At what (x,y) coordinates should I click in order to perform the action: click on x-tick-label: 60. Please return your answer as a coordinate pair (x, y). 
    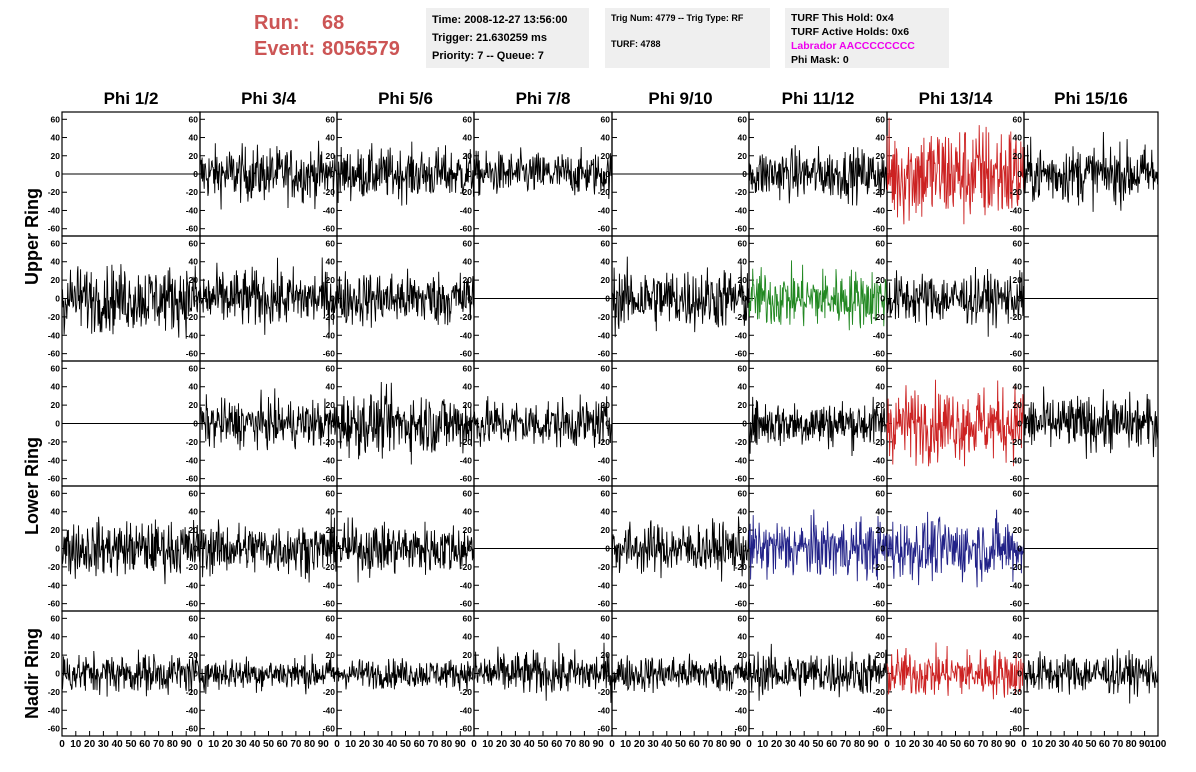
    Looking at the image, I should click on (557, 744).